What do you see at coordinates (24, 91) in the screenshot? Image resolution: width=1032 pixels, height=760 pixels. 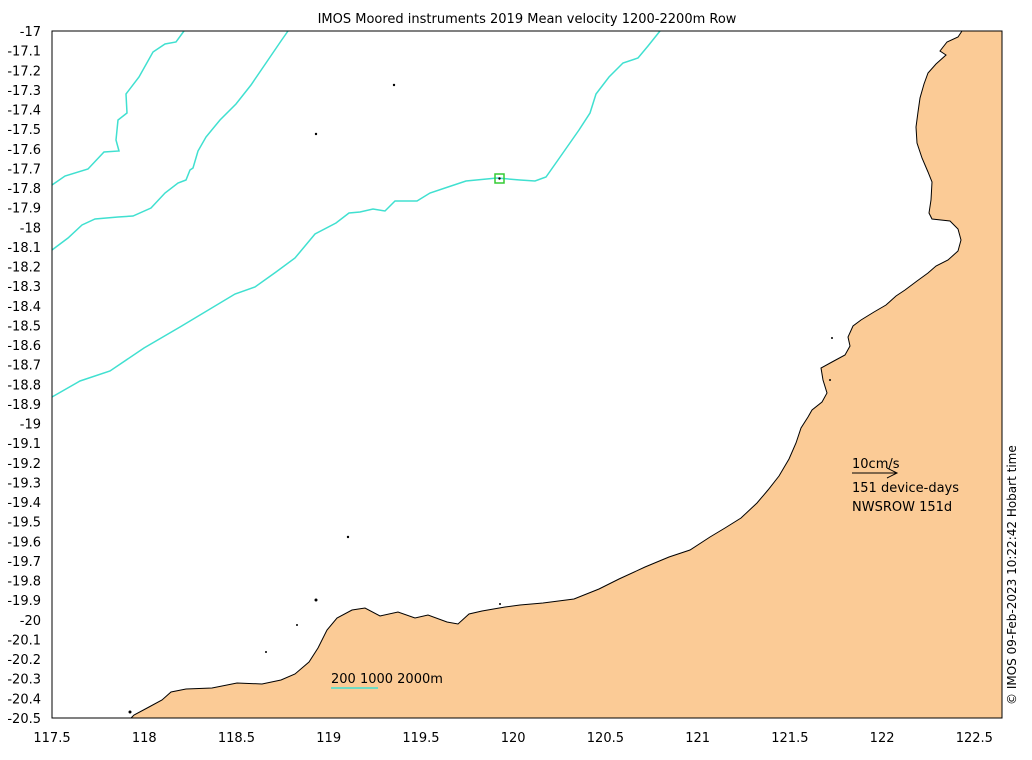 I see `y-tick-label: -17.3` at bounding box center [24, 91].